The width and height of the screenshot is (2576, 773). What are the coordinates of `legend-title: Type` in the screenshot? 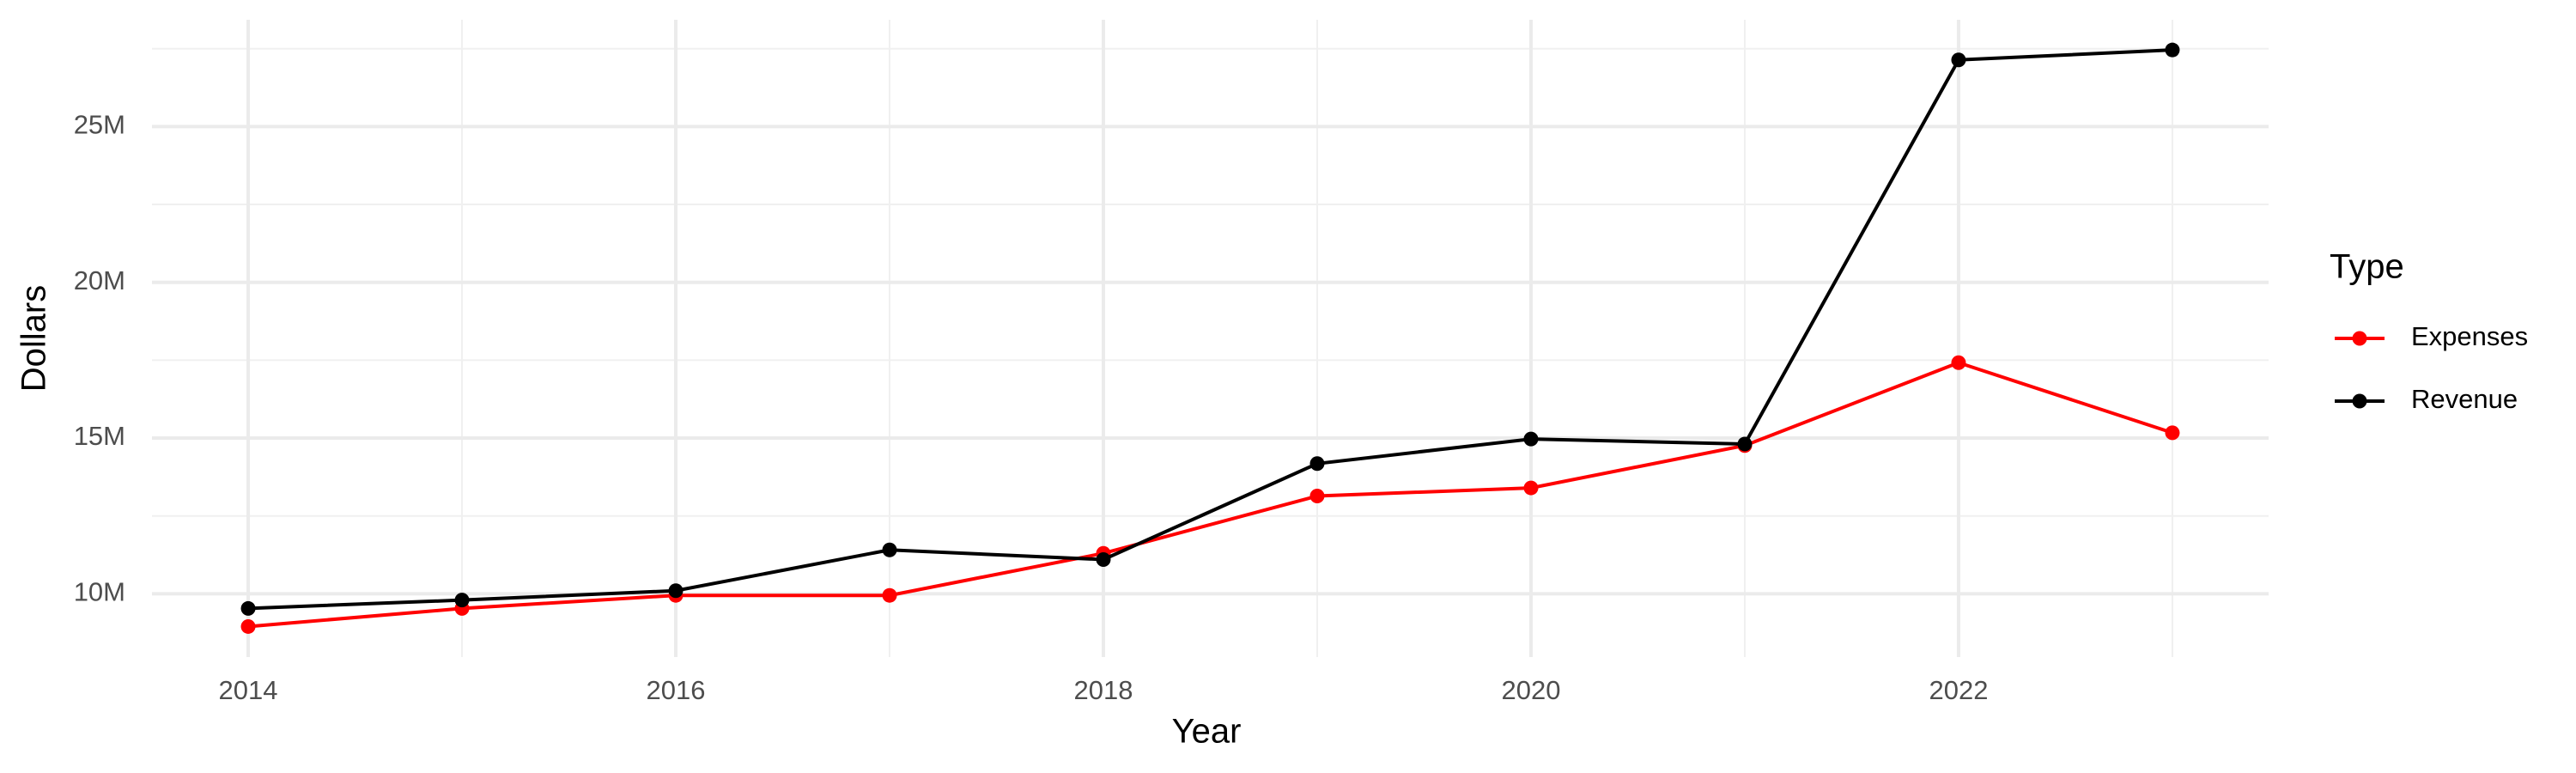 It's located at (2367, 267).